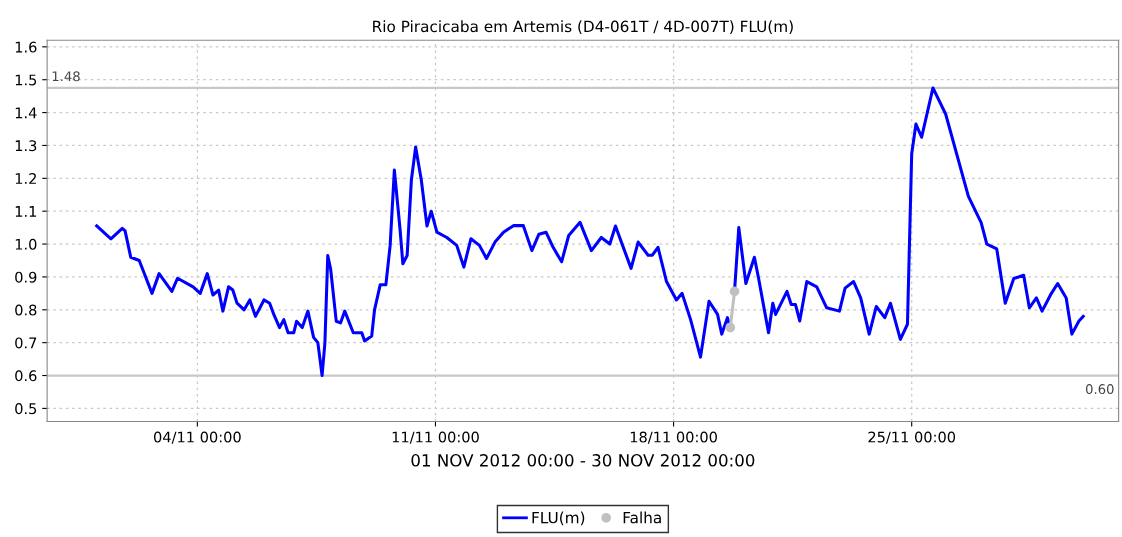 This screenshot has width=1122, height=537. What do you see at coordinates (26, 211) in the screenshot?
I see `y-tick-label: 1.1` at bounding box center [26, 211].